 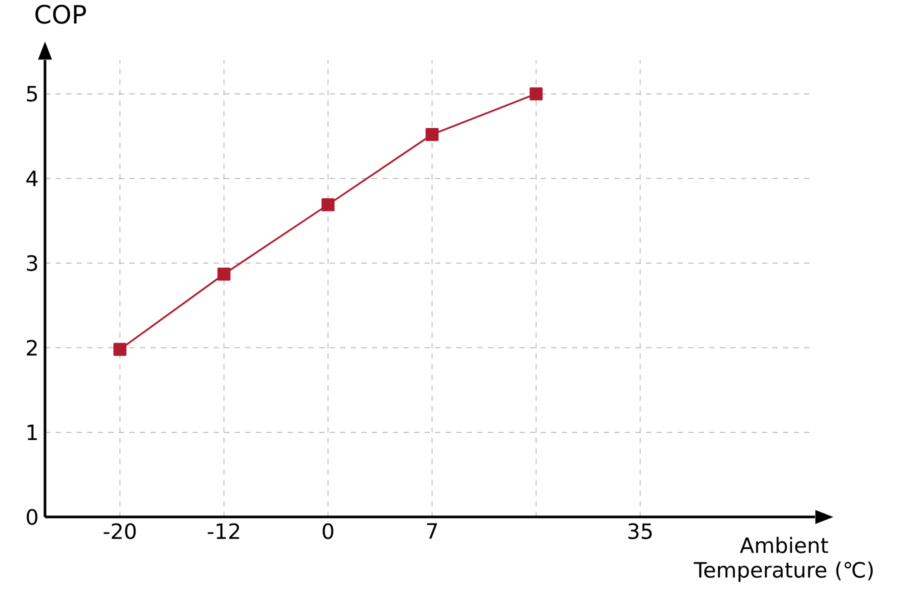 What do you see at coordinates (432, 531) in the screenshot?
I see `x-tick-label: 7` at bounding box center [432, 531].